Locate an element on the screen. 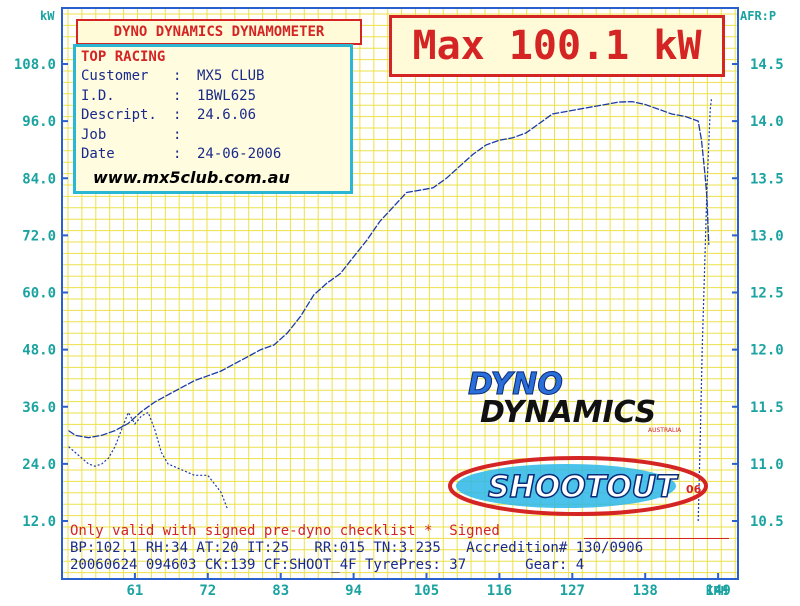 This screenshot has height=606, width=800. x-tick-label: 138 is located at coordinates (645, 591).